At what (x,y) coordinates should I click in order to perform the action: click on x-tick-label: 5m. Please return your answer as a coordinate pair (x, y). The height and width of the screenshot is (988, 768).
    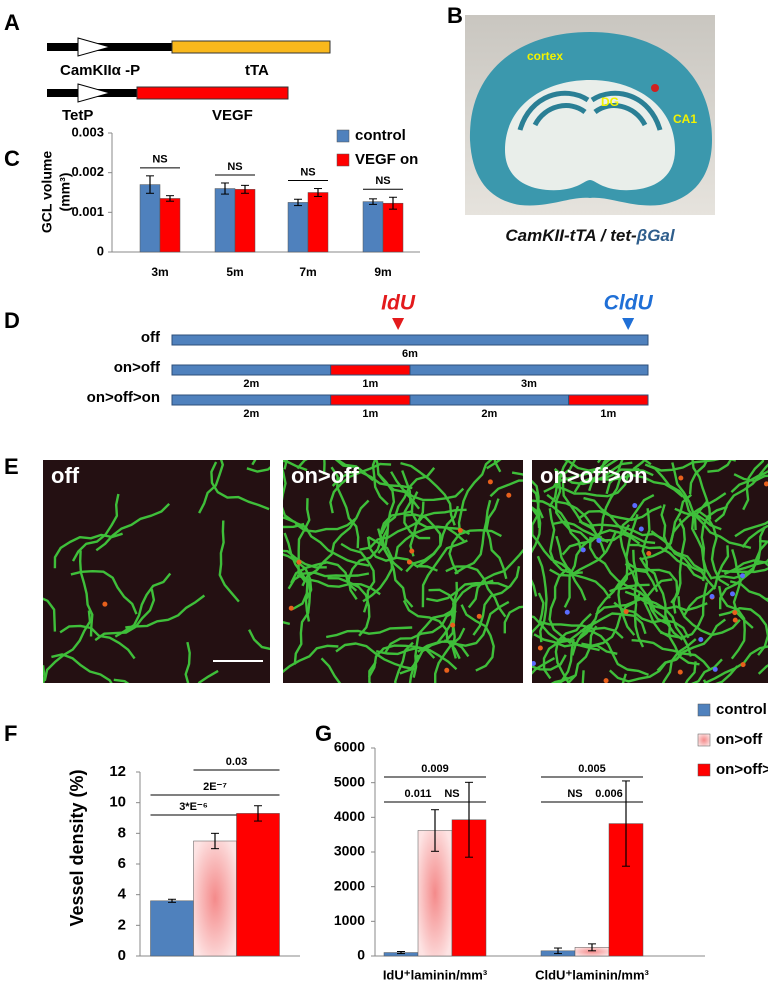
    Looking at the image, I should click on (234, 272).